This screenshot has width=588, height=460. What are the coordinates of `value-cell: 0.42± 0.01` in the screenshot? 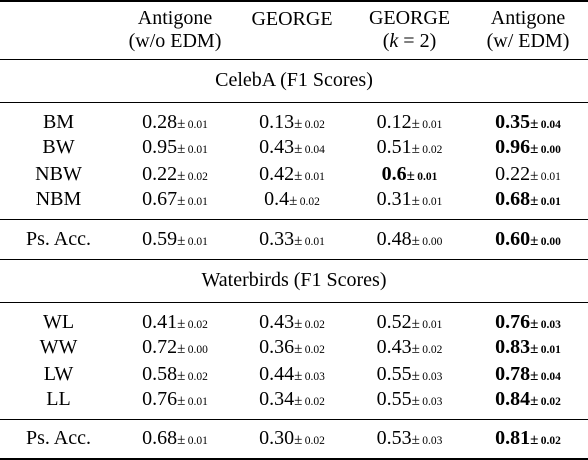 It's located at (292, 174).